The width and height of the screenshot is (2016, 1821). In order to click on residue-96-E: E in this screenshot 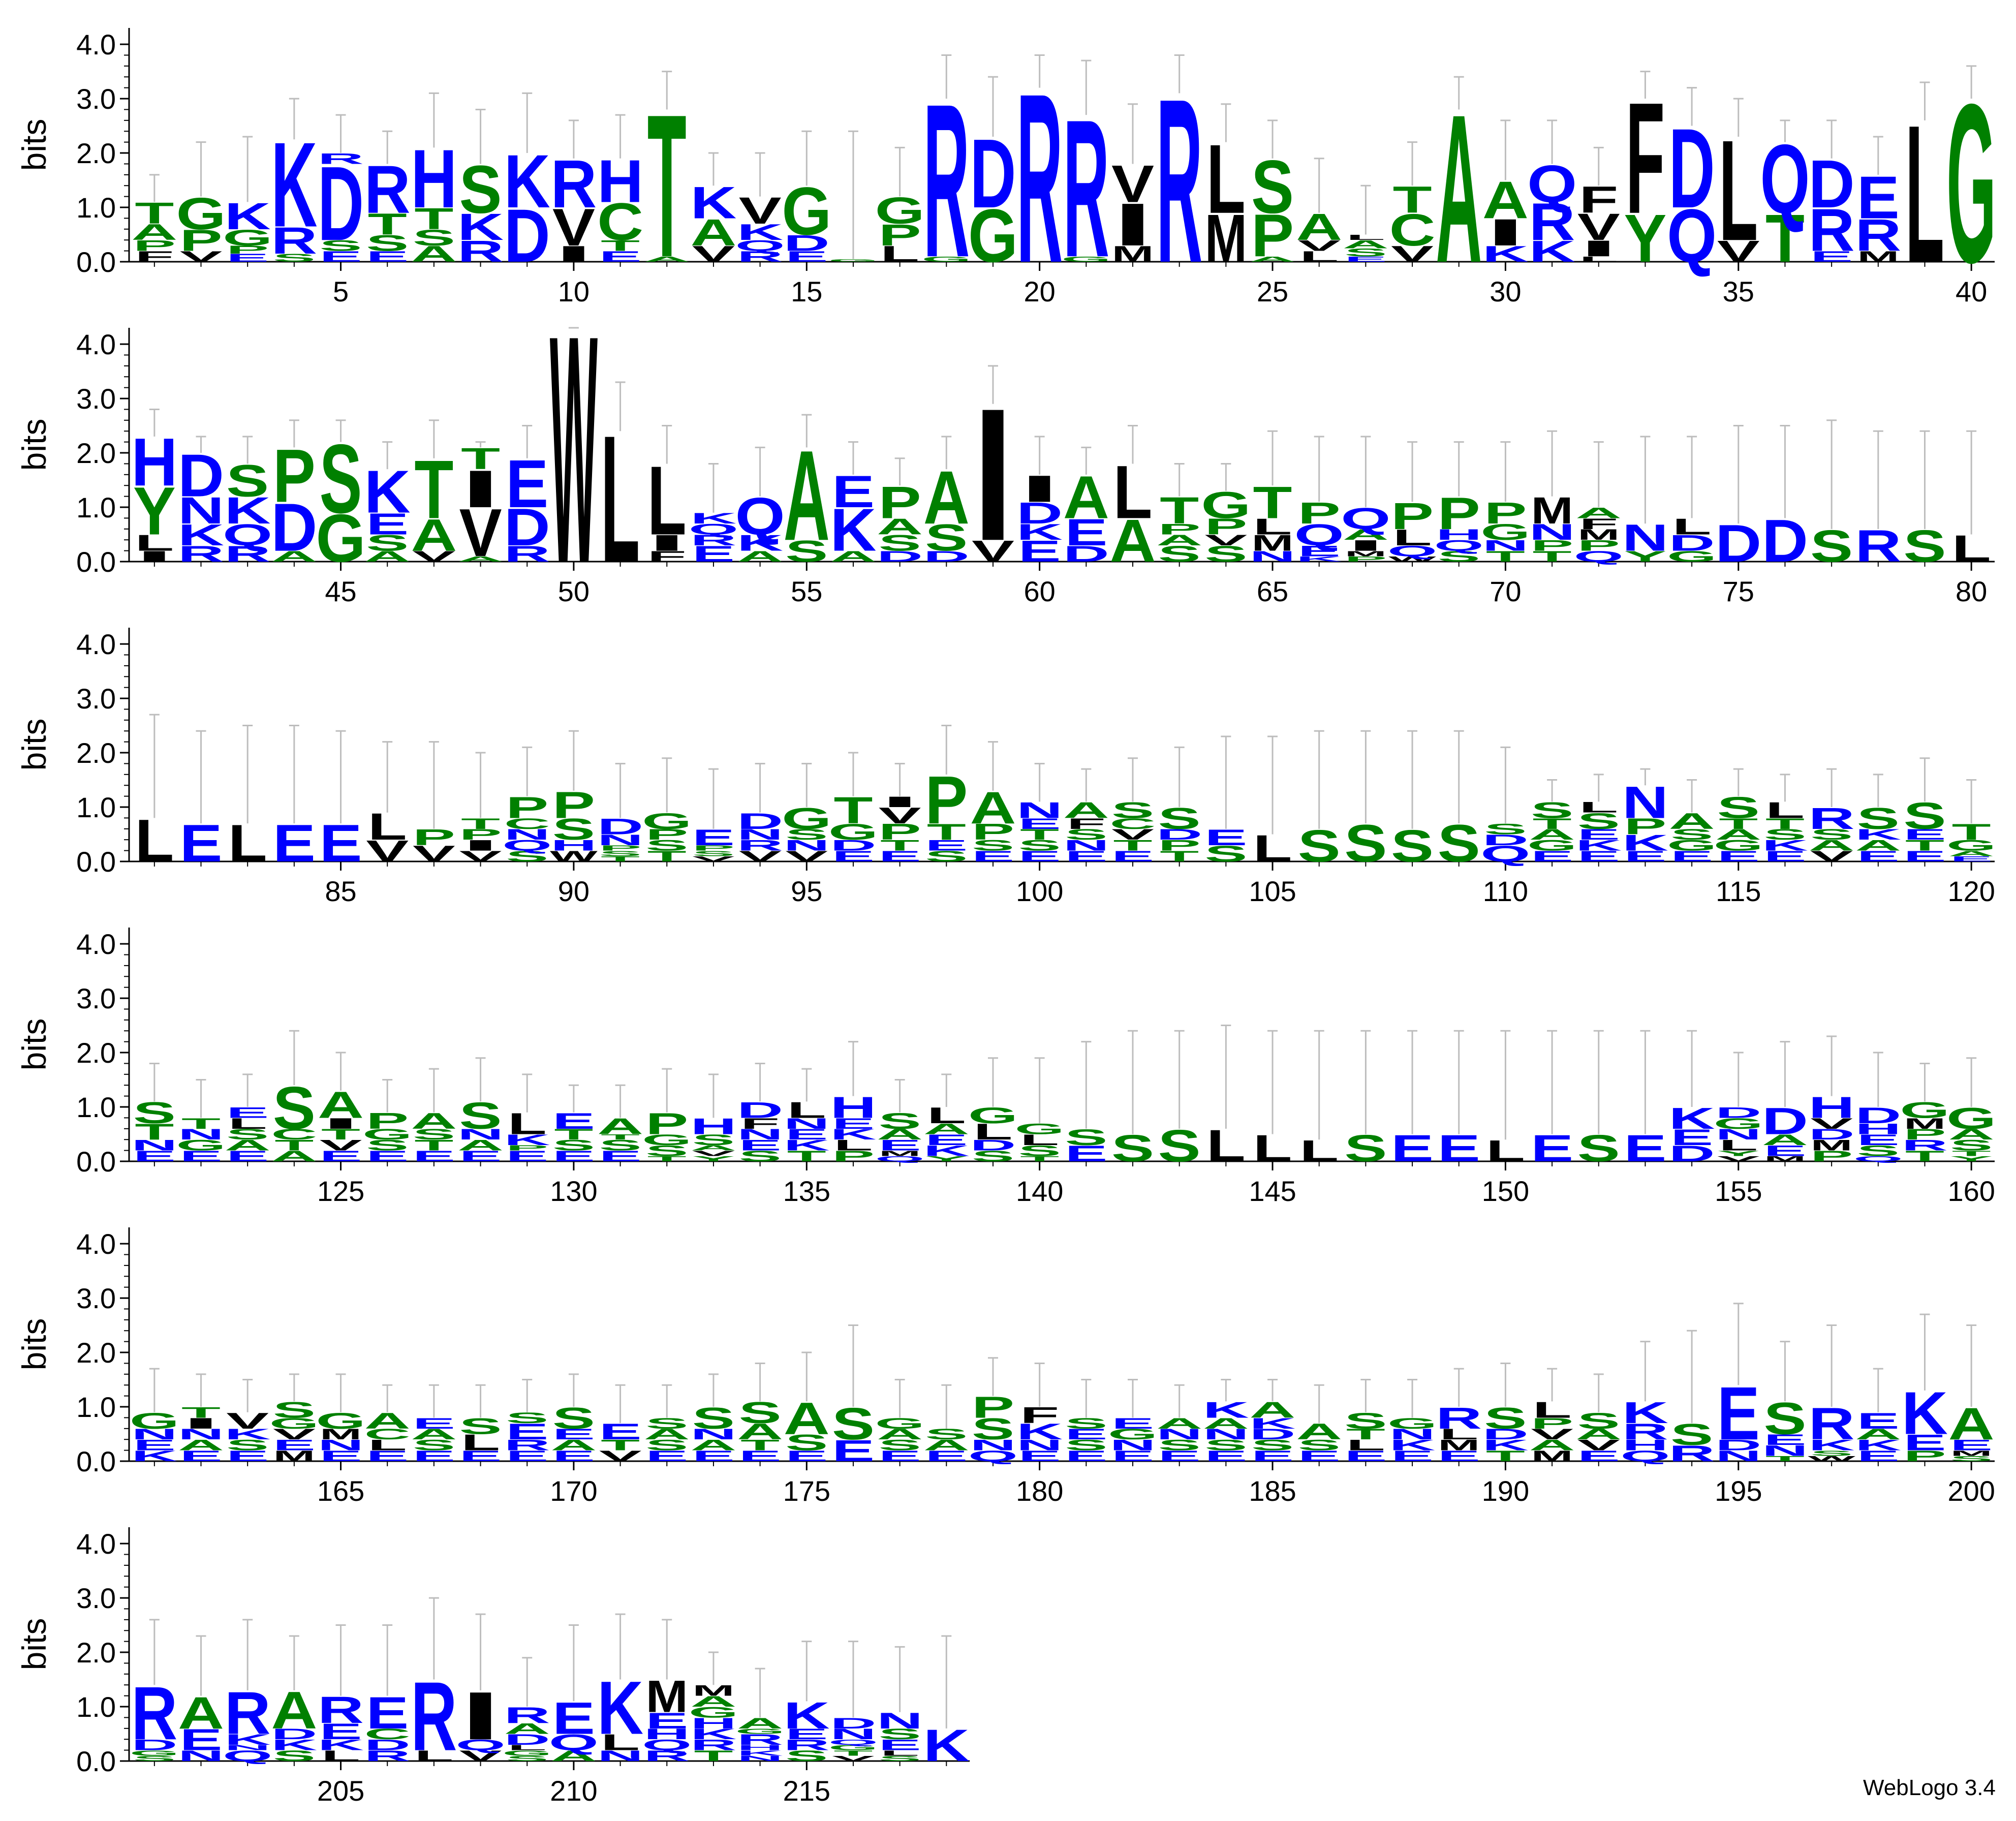, I will do `click(853, 856)`.